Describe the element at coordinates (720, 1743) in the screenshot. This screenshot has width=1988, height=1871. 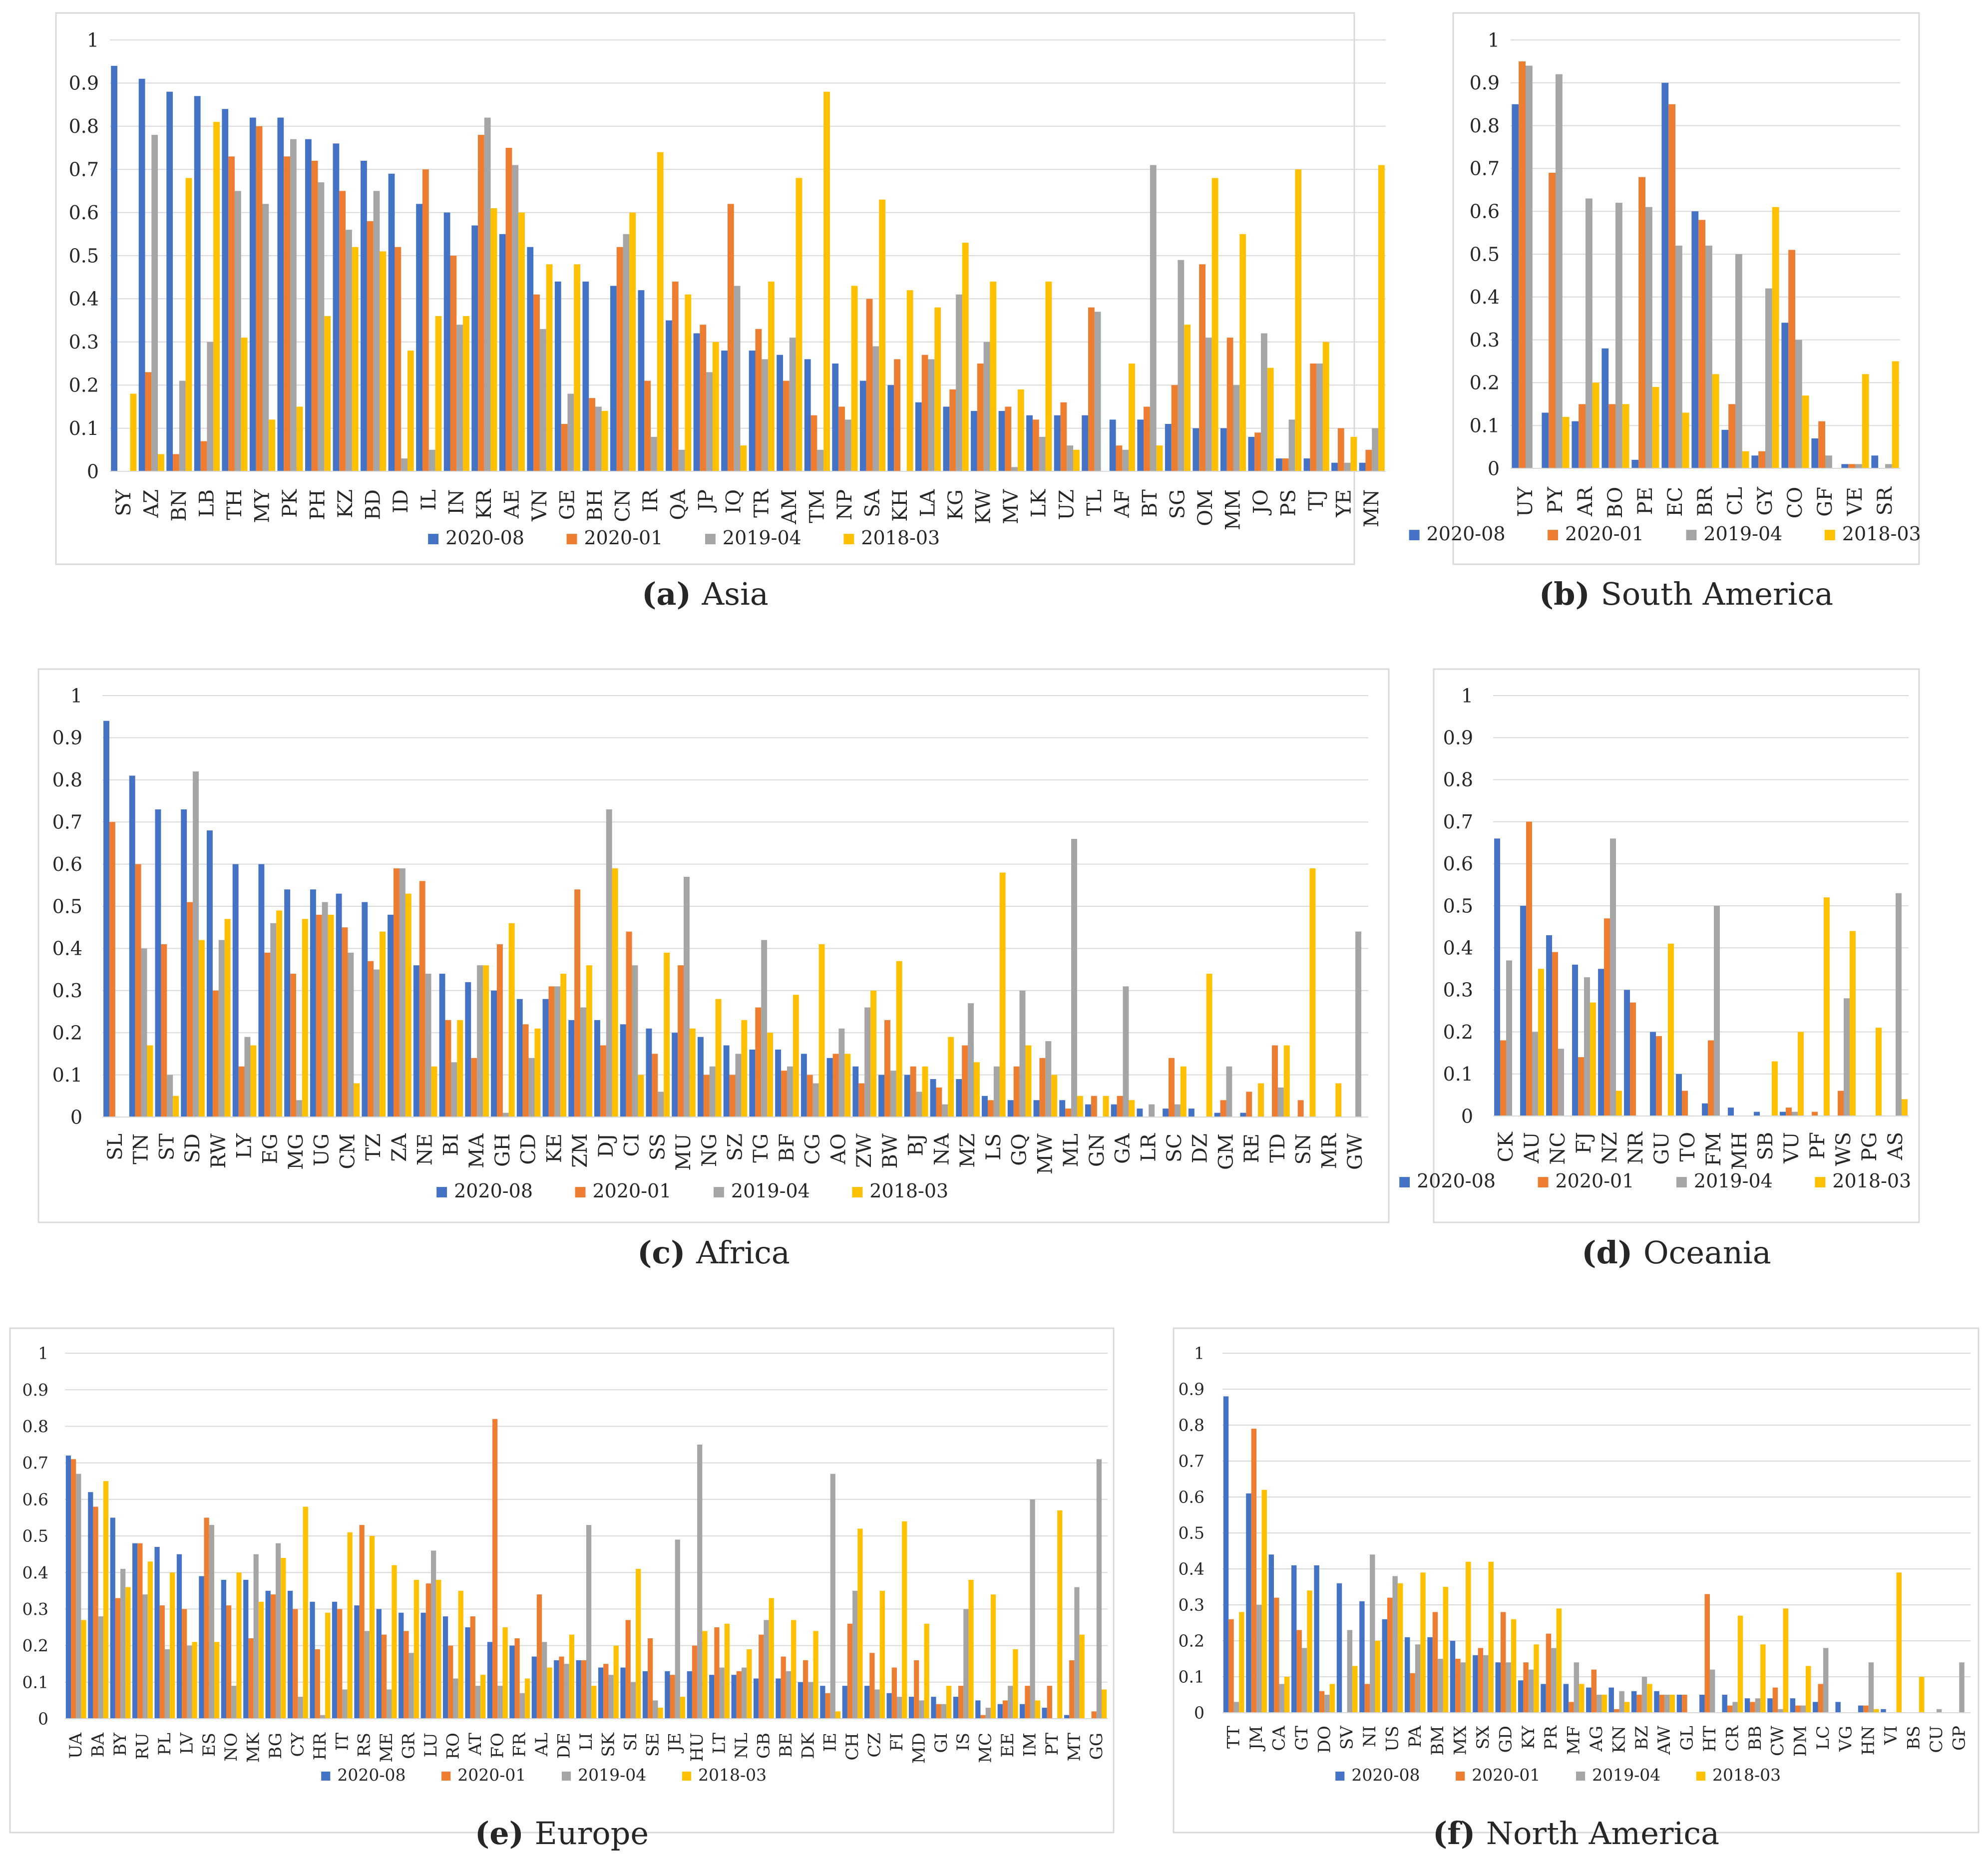
I see `x-tick-label: LT` at that location.